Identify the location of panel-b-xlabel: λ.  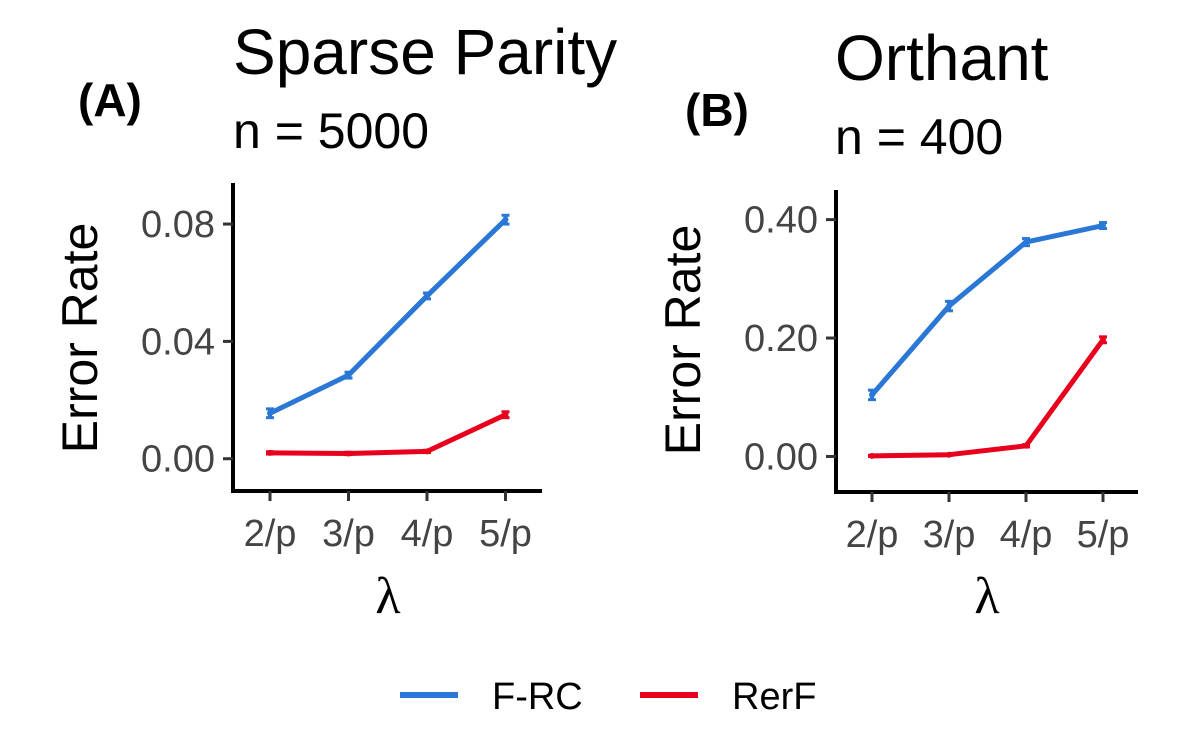
(986, 596).